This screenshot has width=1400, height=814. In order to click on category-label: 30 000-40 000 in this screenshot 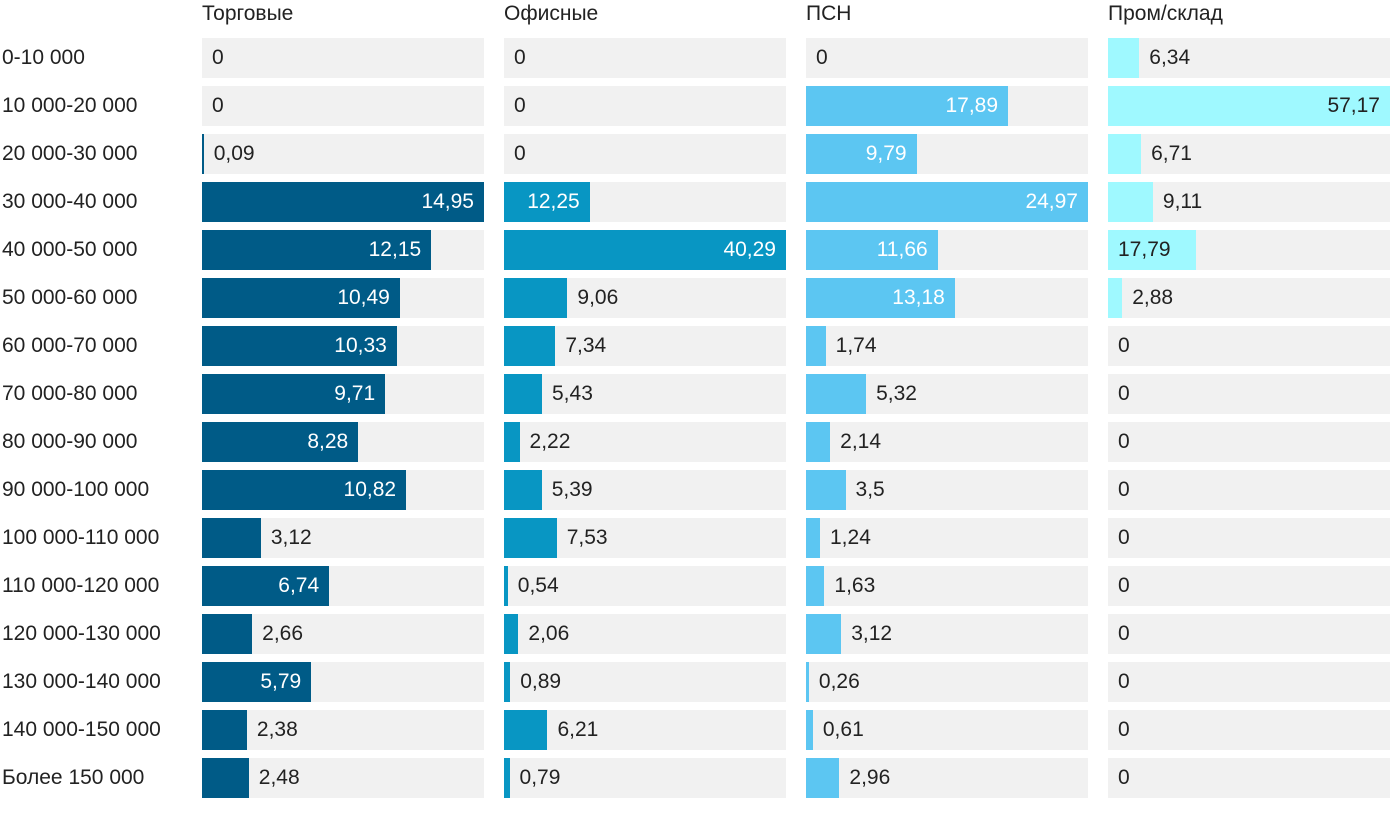, I will do `click(70, 201)`.